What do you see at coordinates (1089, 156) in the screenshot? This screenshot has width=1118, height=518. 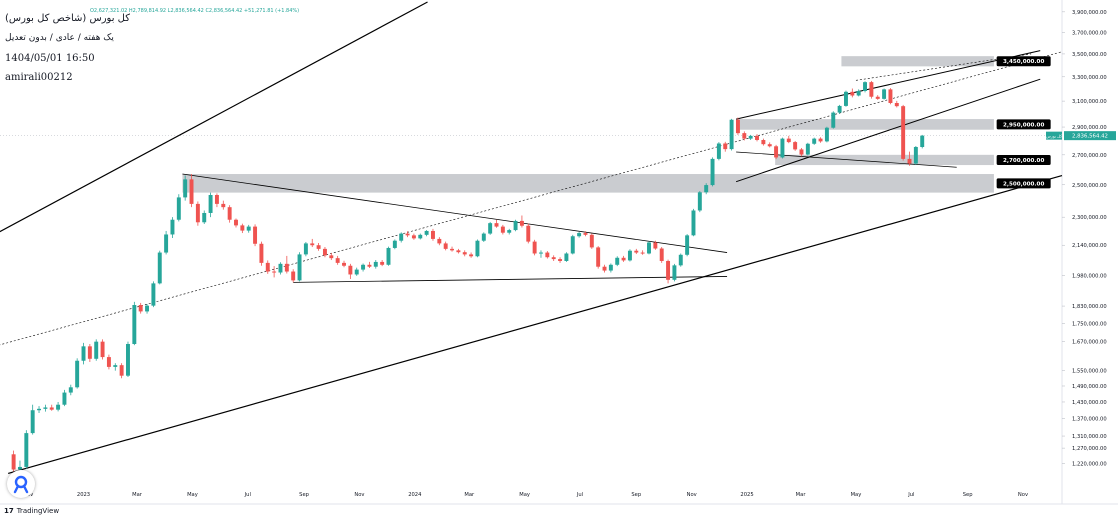 I see `price-tick-label: 2,700,000.00` at bounding box center [1089, 156].